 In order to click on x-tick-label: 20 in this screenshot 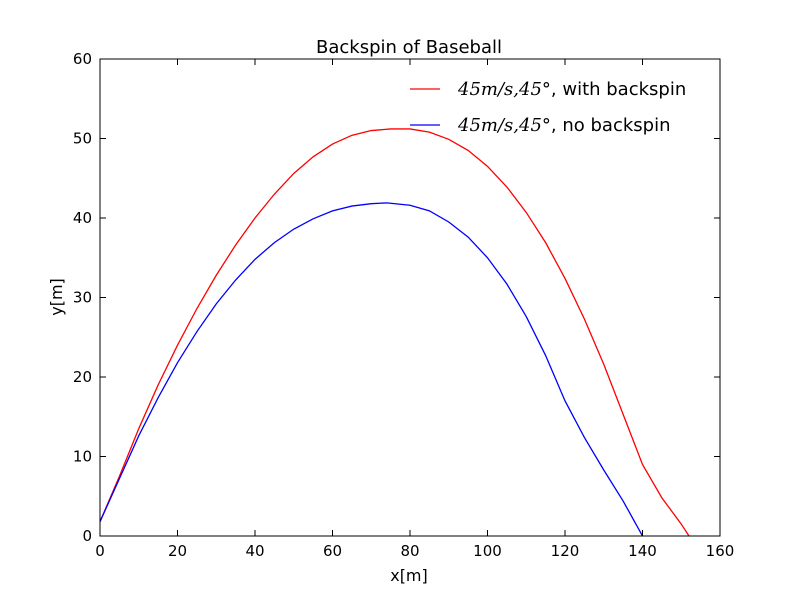, I will do `click(177, 551)`.